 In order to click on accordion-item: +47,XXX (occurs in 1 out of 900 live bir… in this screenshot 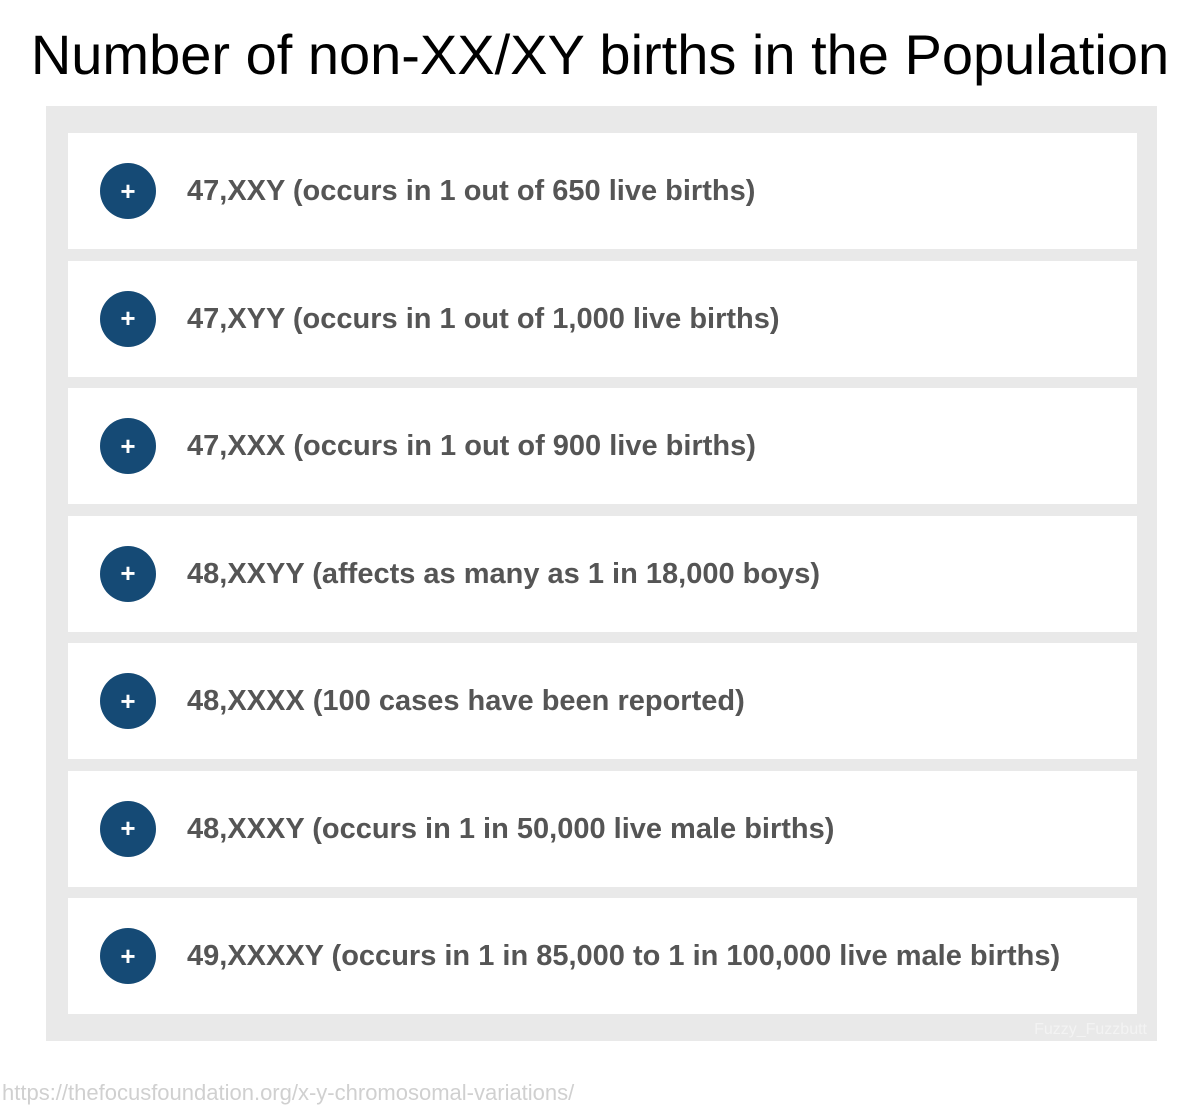, I will do `click(602, 446)`.